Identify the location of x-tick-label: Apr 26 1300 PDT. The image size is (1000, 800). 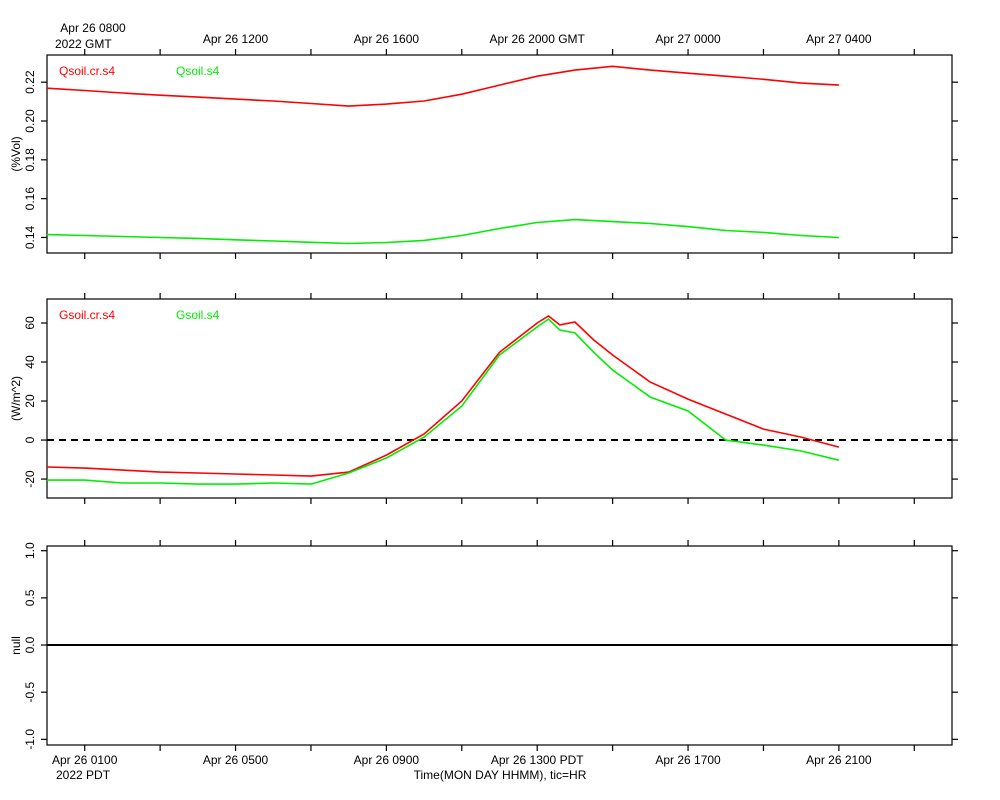
(537, 760).